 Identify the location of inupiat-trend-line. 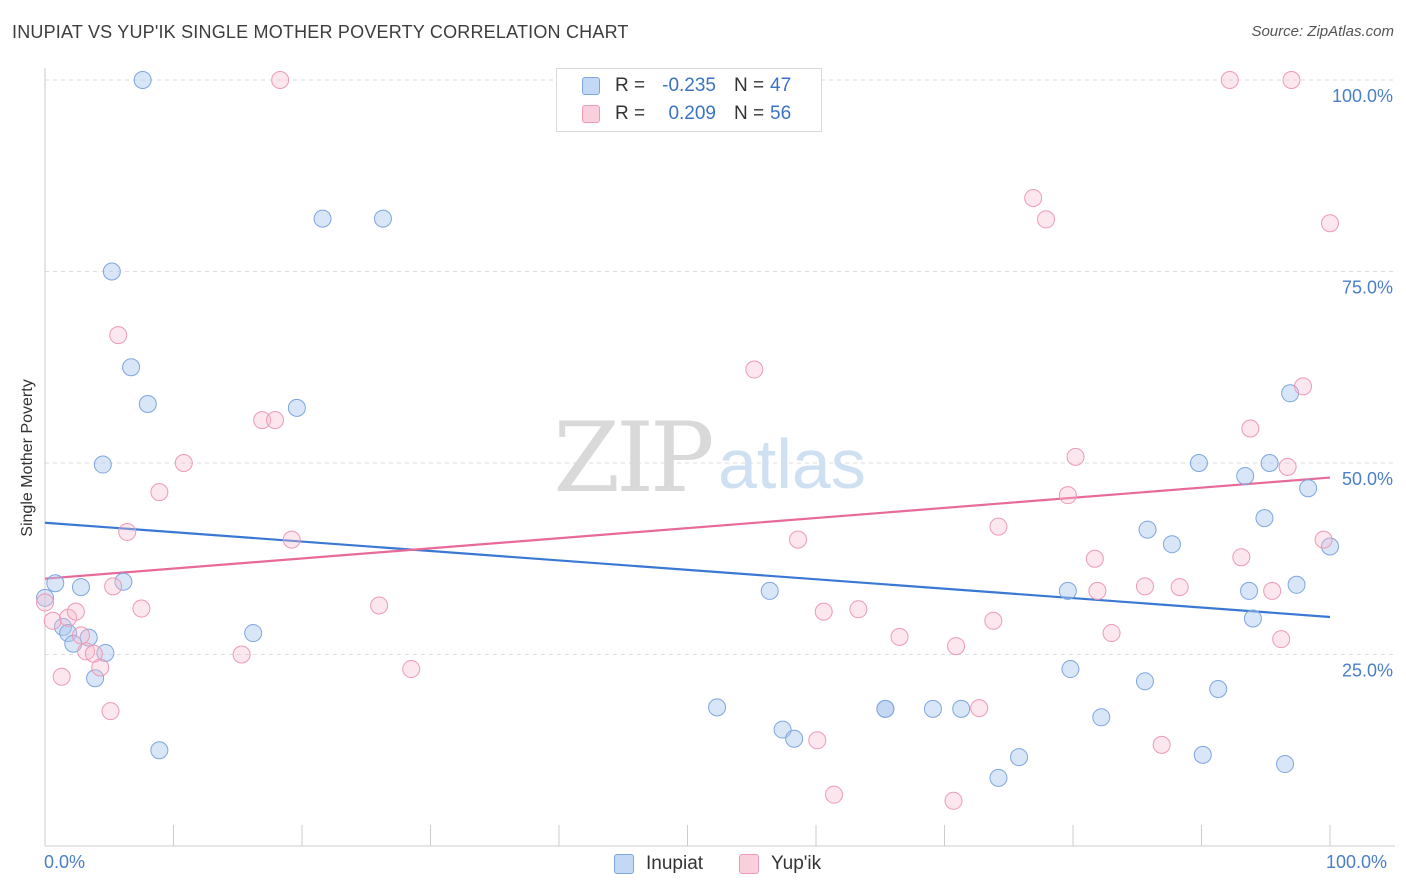
(687, 570).